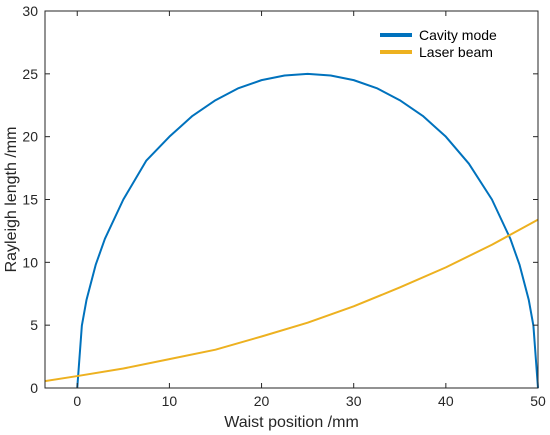 The image size is (550, 435). Describe the element at coordinates (458, 35) in the screenshot. I see `legend-label-cavity-mode: Cavity mode` at that location.